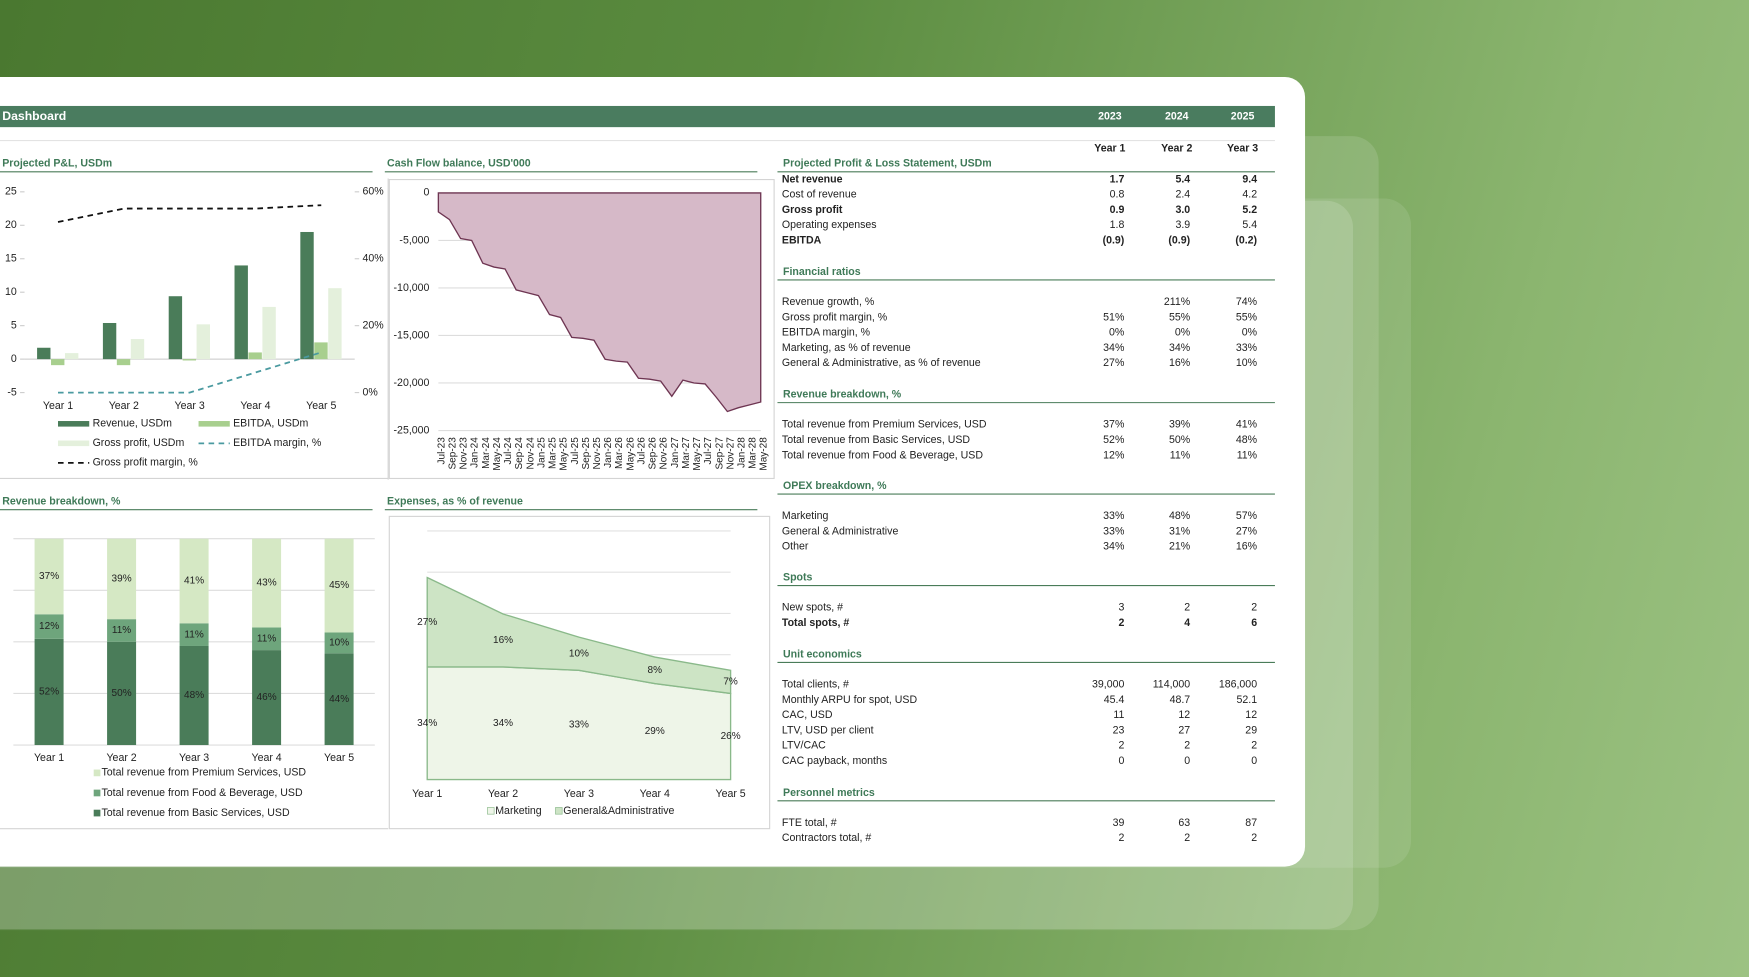  I want to click on data-label: 11%, so click(266, 638).